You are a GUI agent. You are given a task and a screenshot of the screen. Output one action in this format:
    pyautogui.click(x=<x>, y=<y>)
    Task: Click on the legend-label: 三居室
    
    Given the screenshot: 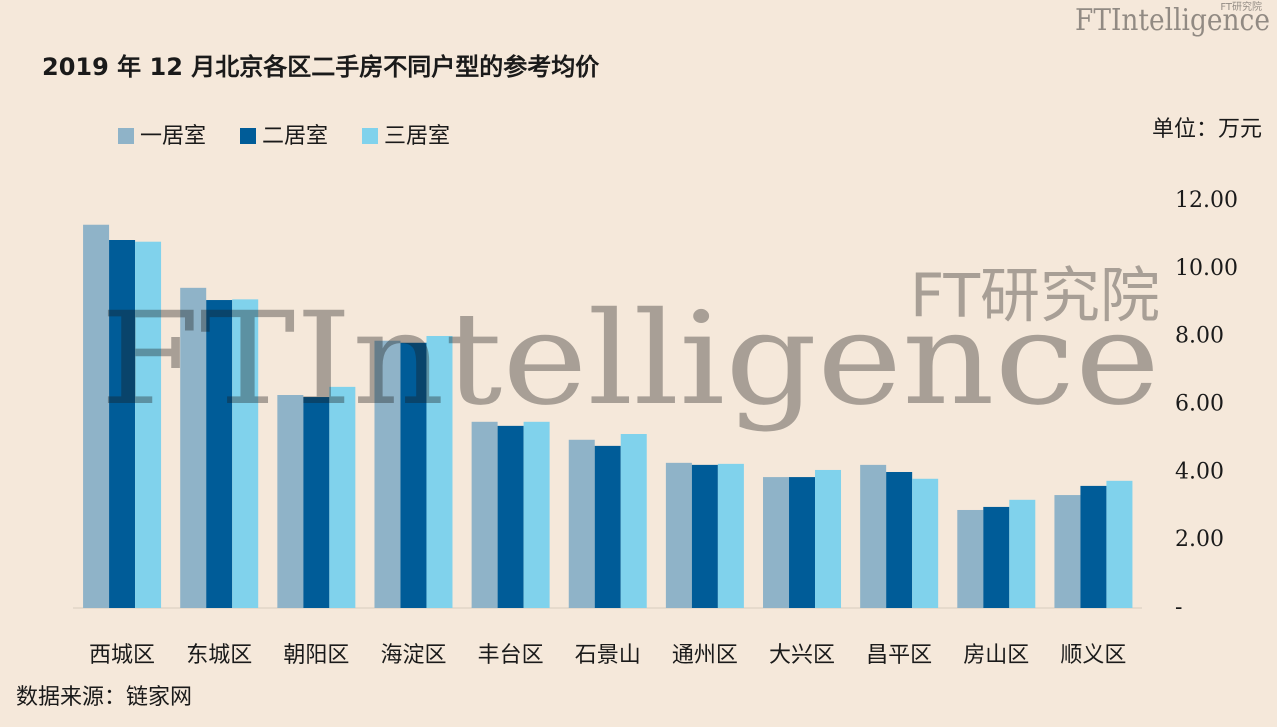 What is the action you would take?
    pyautogui.click(x=417, y=136)
    